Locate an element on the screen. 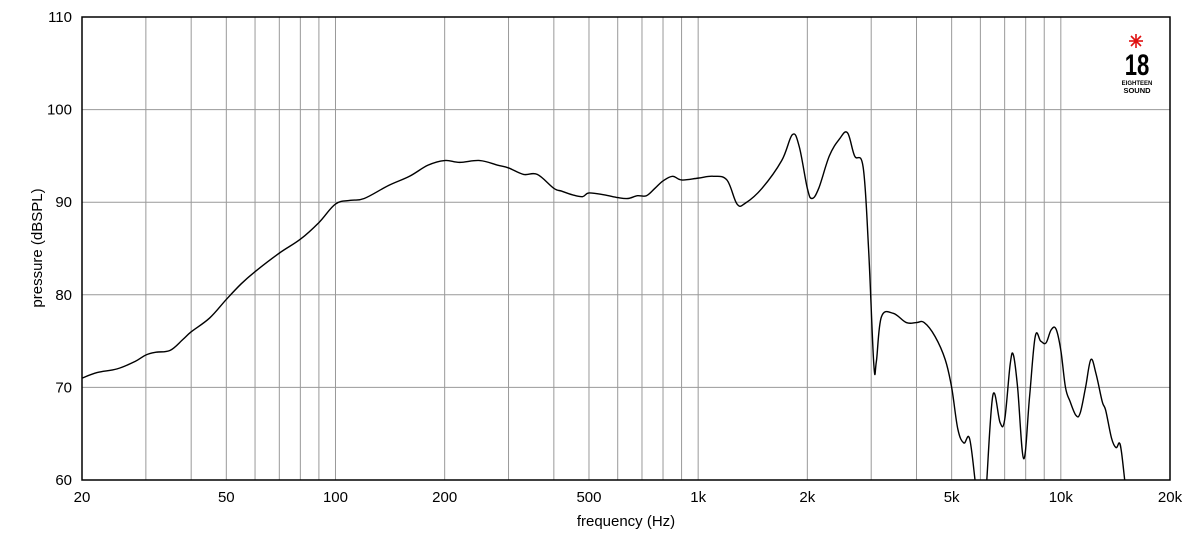 This screenshot has width=1200, height=533. x-tick-label: 2k is located at coordinates (807, 497).